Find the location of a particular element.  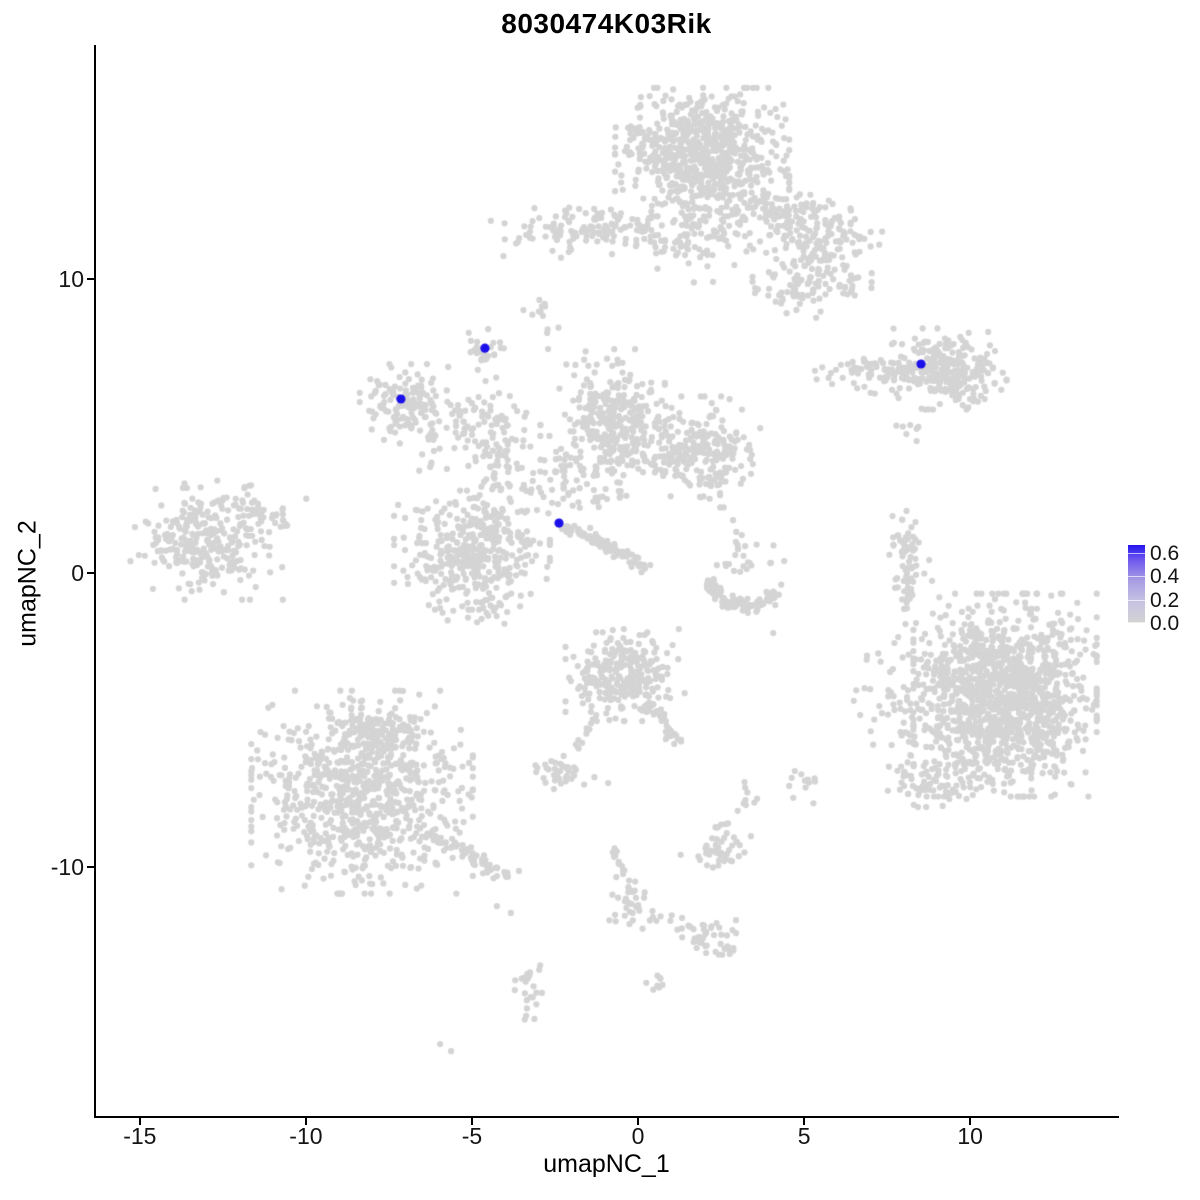

y-axis-line is located at coordinates (95, 581).